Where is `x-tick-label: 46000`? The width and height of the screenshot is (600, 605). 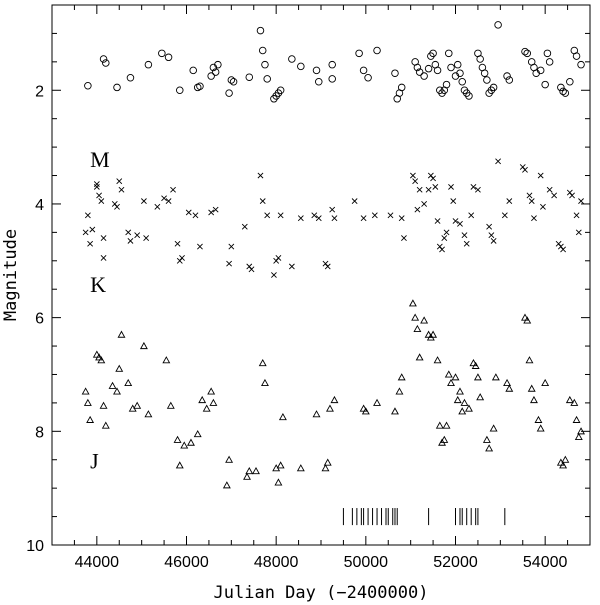 x-tick-label: 46000 is located at coordinates (186, 562).